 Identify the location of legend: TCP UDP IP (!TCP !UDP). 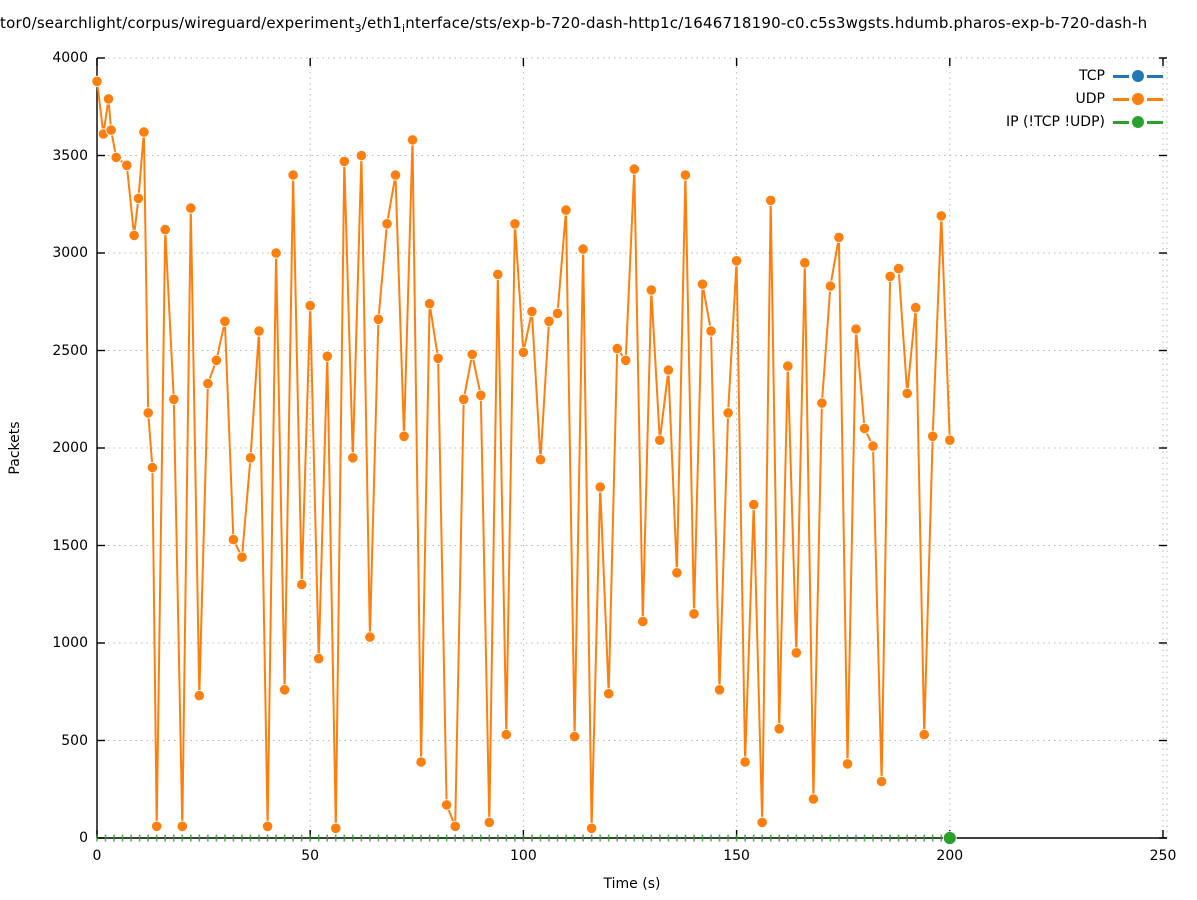
(1084, 98).